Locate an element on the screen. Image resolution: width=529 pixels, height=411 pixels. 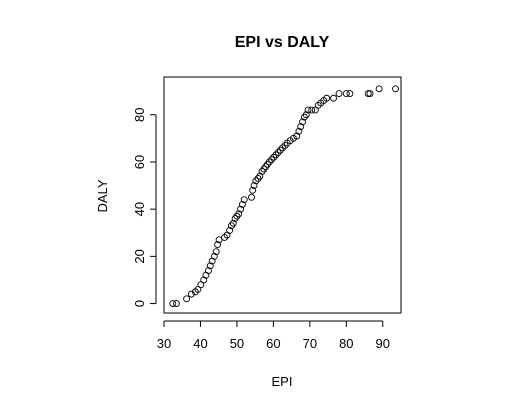
x-tick-label: 40 is located at coordinates (200, 343).